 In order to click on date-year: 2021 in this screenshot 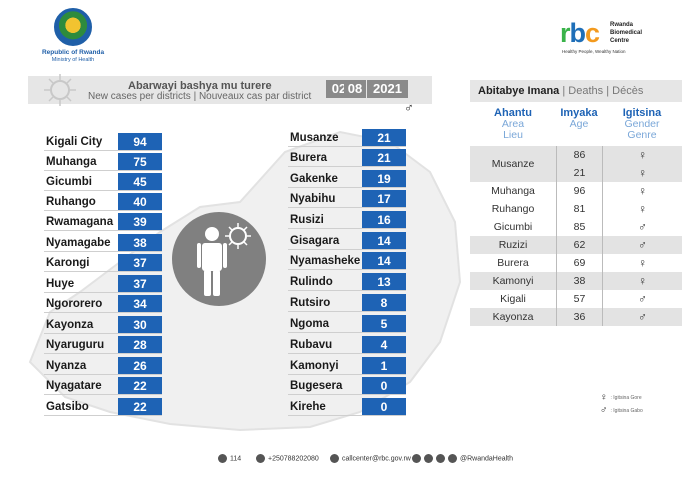, I will do `click(387, 89)`.